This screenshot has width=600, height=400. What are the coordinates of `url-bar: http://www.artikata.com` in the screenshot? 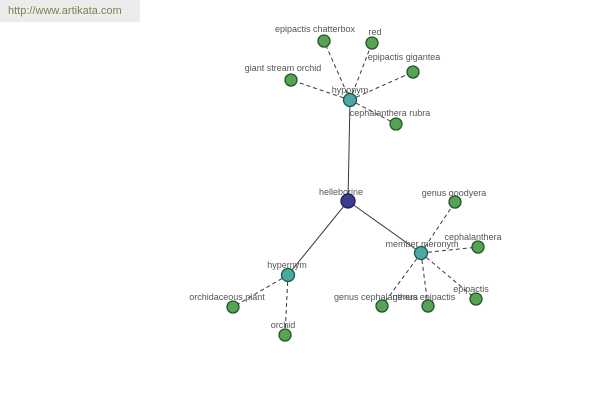 It's located at (70, 11).